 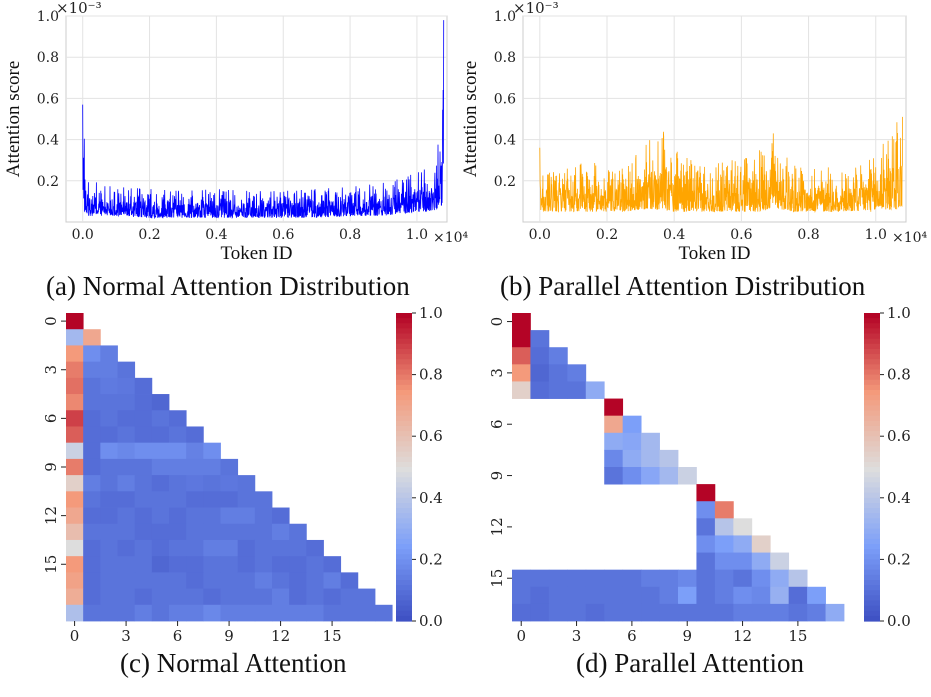 What do you see at coordinates (899, 313) in the screenshot?
I see `colorbar-tick-label: 1.0` at bounding box center [899, 313].